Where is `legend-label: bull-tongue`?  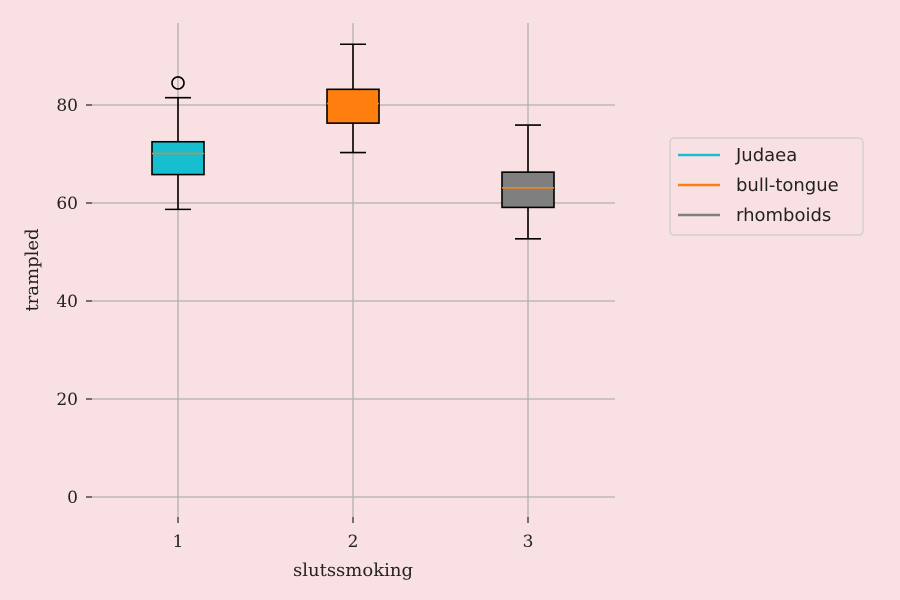 legend-label: bull-tongue is located at coordinates (787, 185).